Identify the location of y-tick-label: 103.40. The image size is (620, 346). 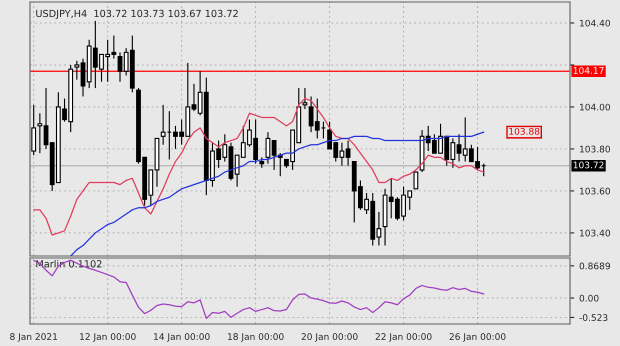
(595, 233).